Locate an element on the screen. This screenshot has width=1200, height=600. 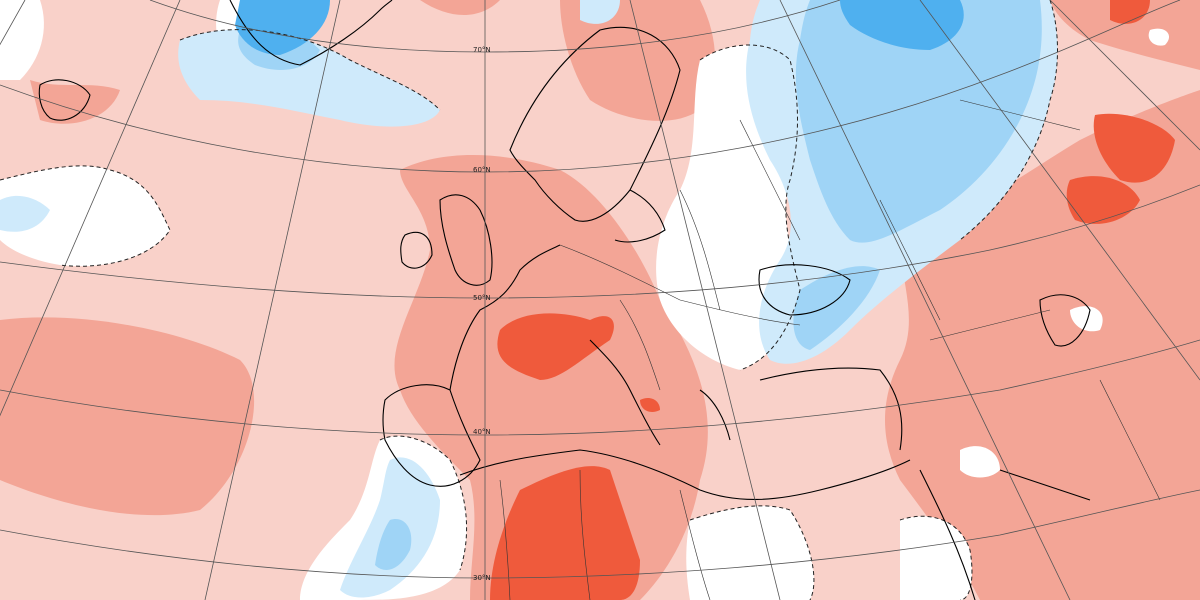
lat-label-60: 60°N is located at coordinates (482, 170).